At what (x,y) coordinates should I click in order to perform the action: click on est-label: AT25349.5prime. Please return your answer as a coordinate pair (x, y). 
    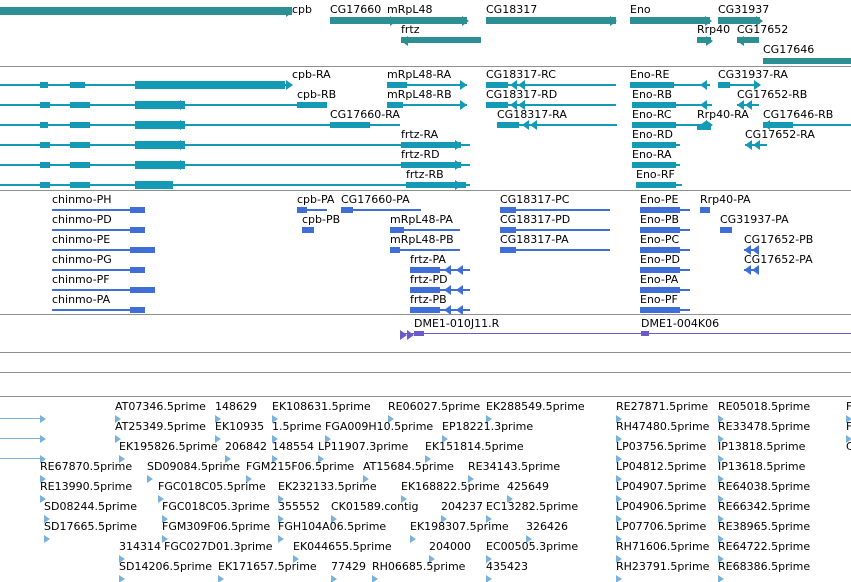
    Looking at the image, I should click on (160, 426).